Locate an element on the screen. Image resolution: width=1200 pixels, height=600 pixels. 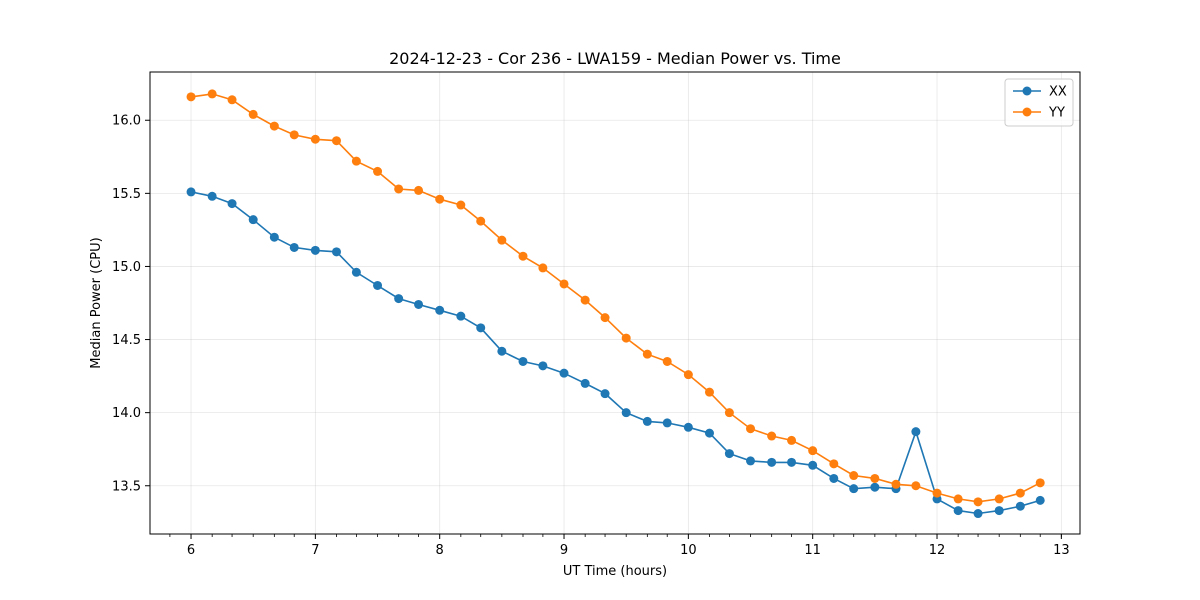
x-tick-label: 10 is located at coordinates (688, 550).